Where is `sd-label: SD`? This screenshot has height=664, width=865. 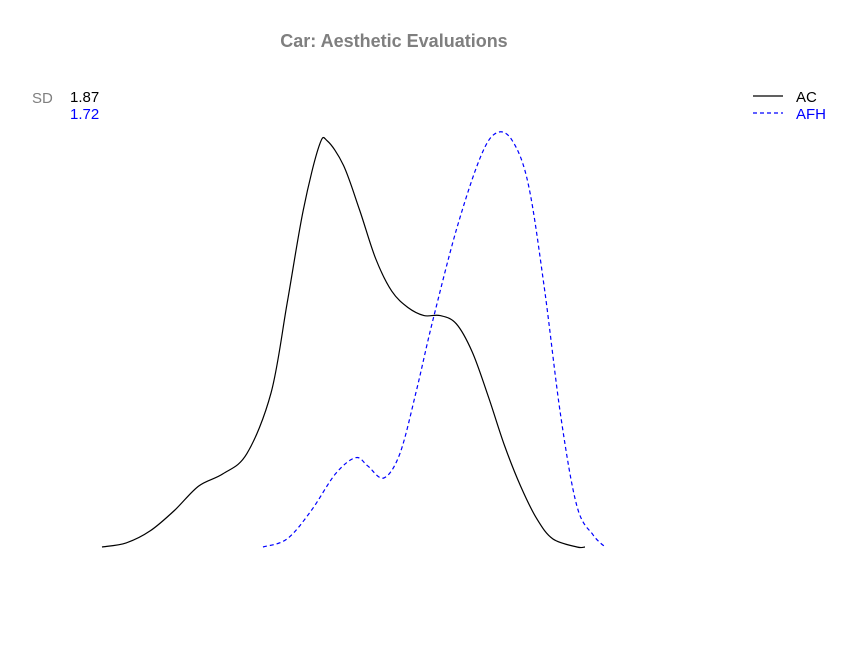
sd-label: SD is located at coordinates (42, 98).